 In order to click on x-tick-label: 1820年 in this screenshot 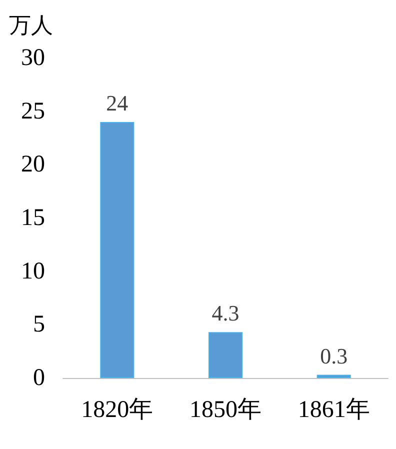, I will do `click(117, 410)`.